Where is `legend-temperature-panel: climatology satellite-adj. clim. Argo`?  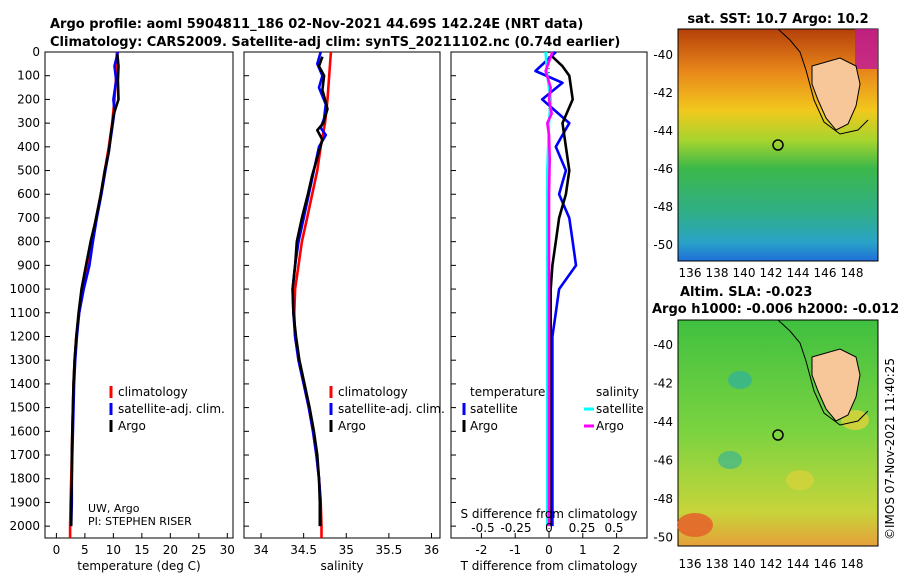
legend-temperature-panel: climatology satellite-adj. clim. Argo is located at coordinates (167, 409).